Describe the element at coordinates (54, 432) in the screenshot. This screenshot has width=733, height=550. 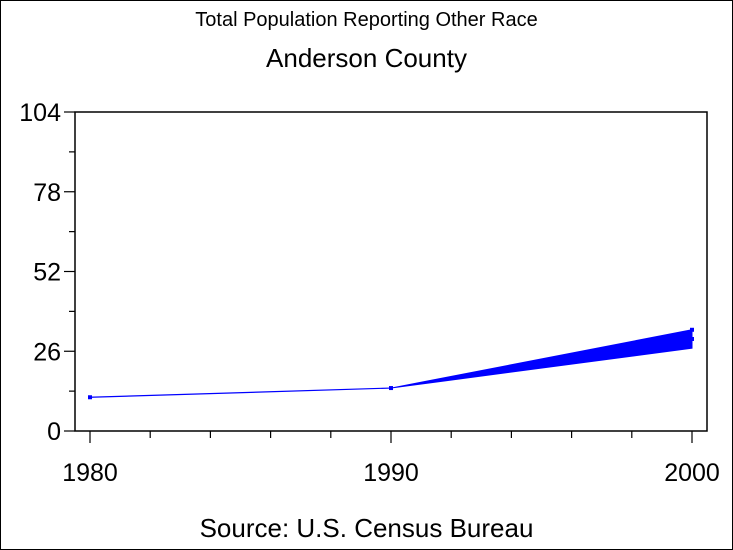
I see `y-tick-label: 0` at that location.